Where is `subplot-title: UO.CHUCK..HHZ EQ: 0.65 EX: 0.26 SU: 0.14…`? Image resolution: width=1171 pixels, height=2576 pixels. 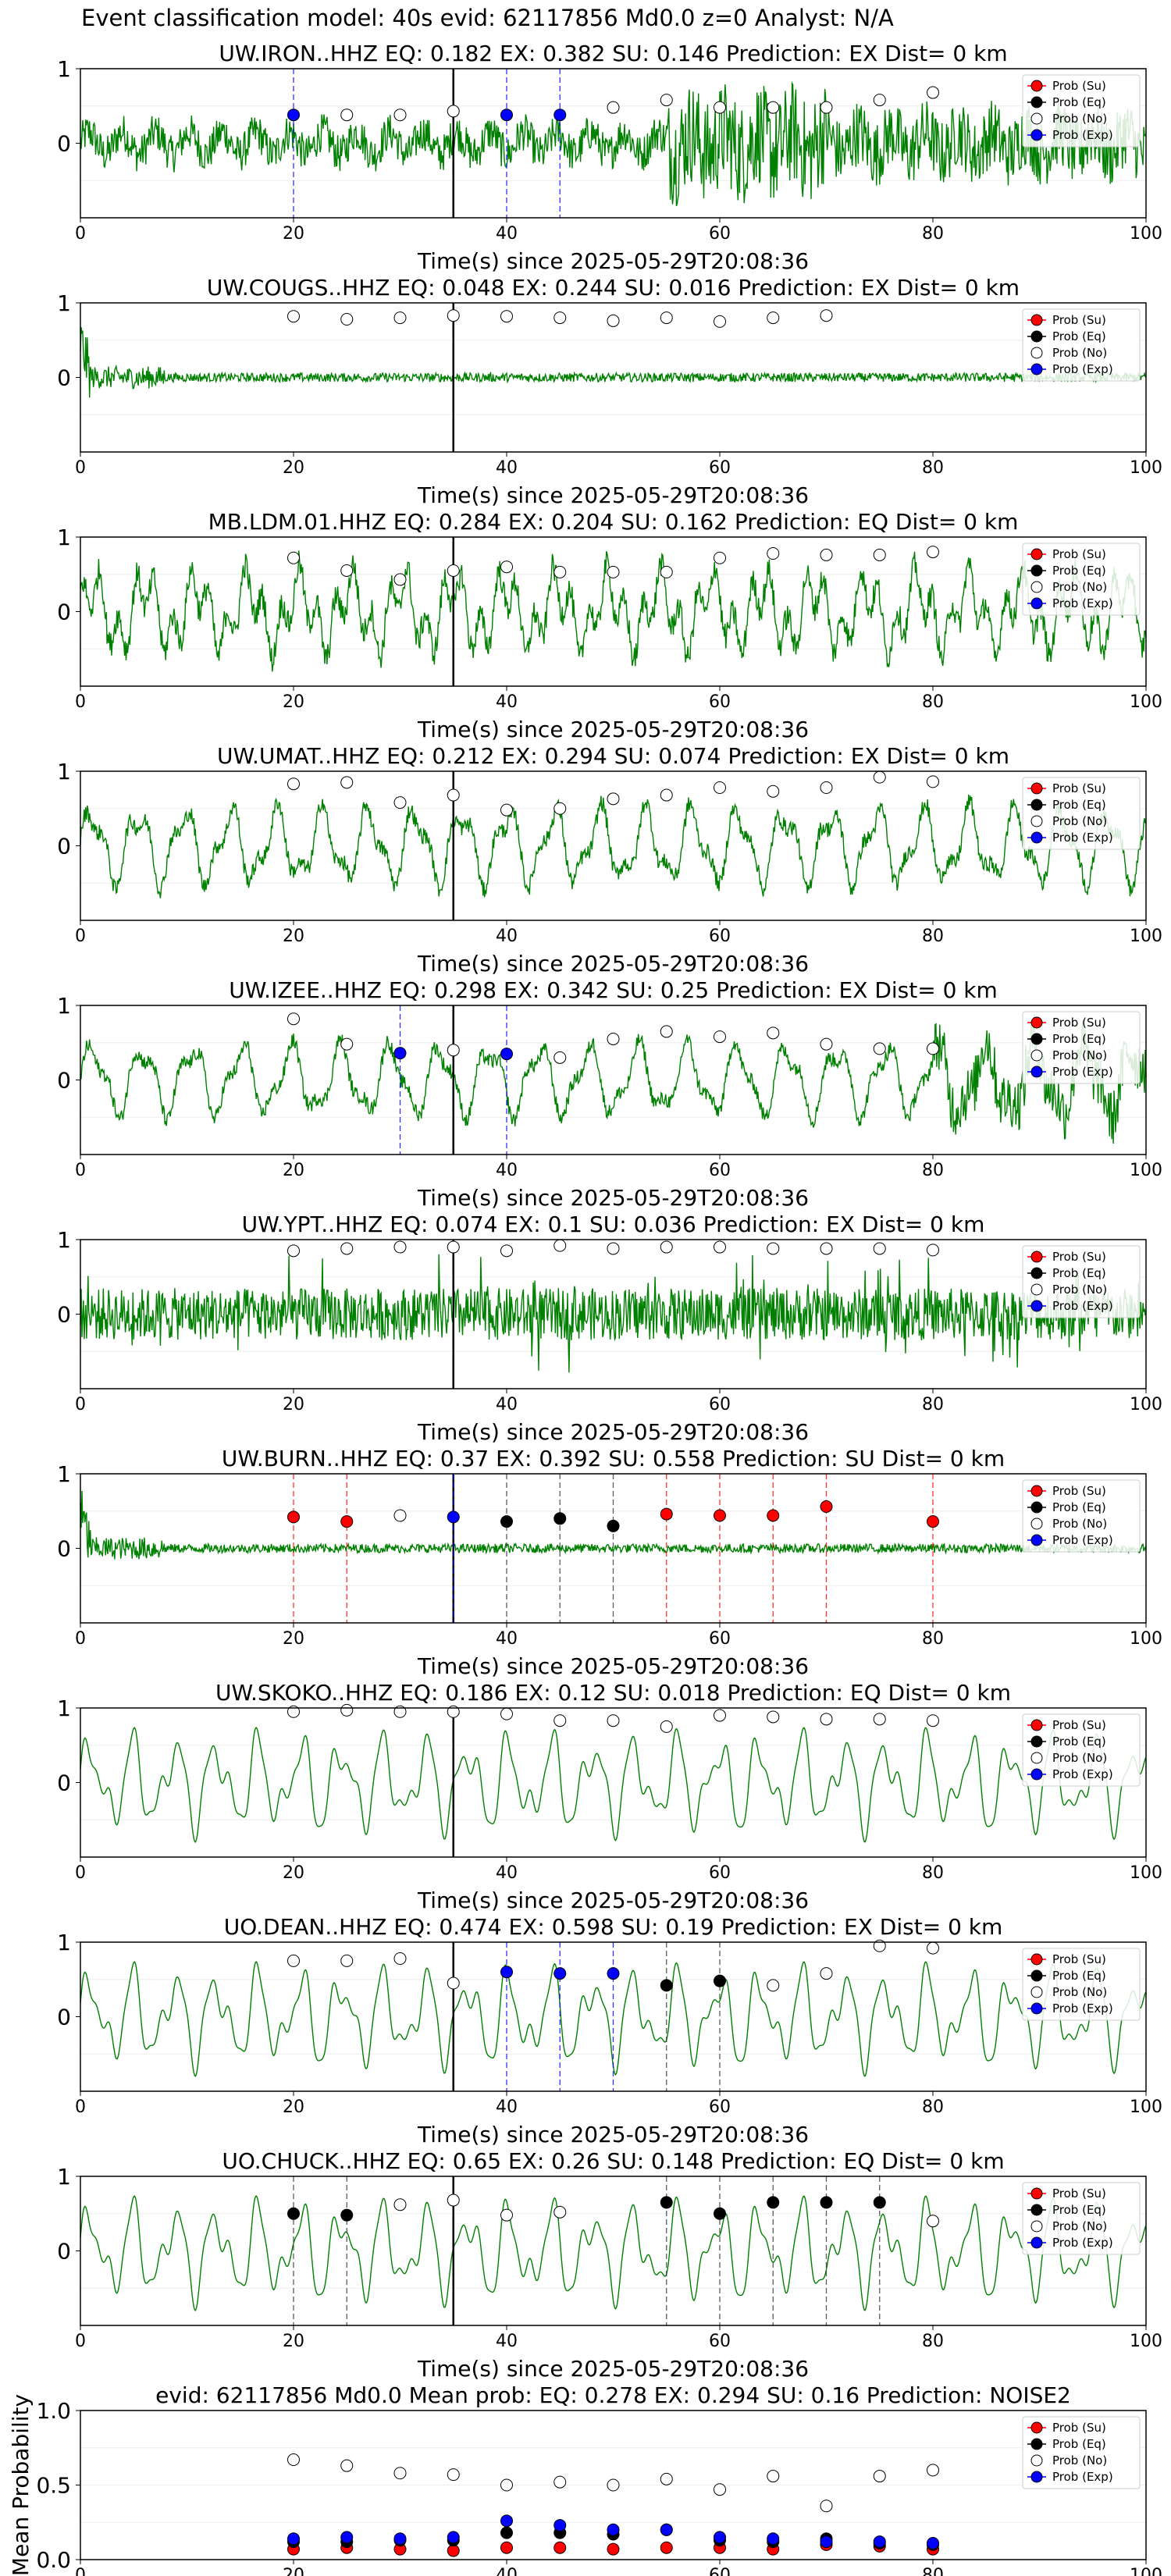
subplot-title: UO.CHUCK..HHZ EQ: 0.65 EX: 0.26 SU: 0.14… is located at coordinates (613, 2161).